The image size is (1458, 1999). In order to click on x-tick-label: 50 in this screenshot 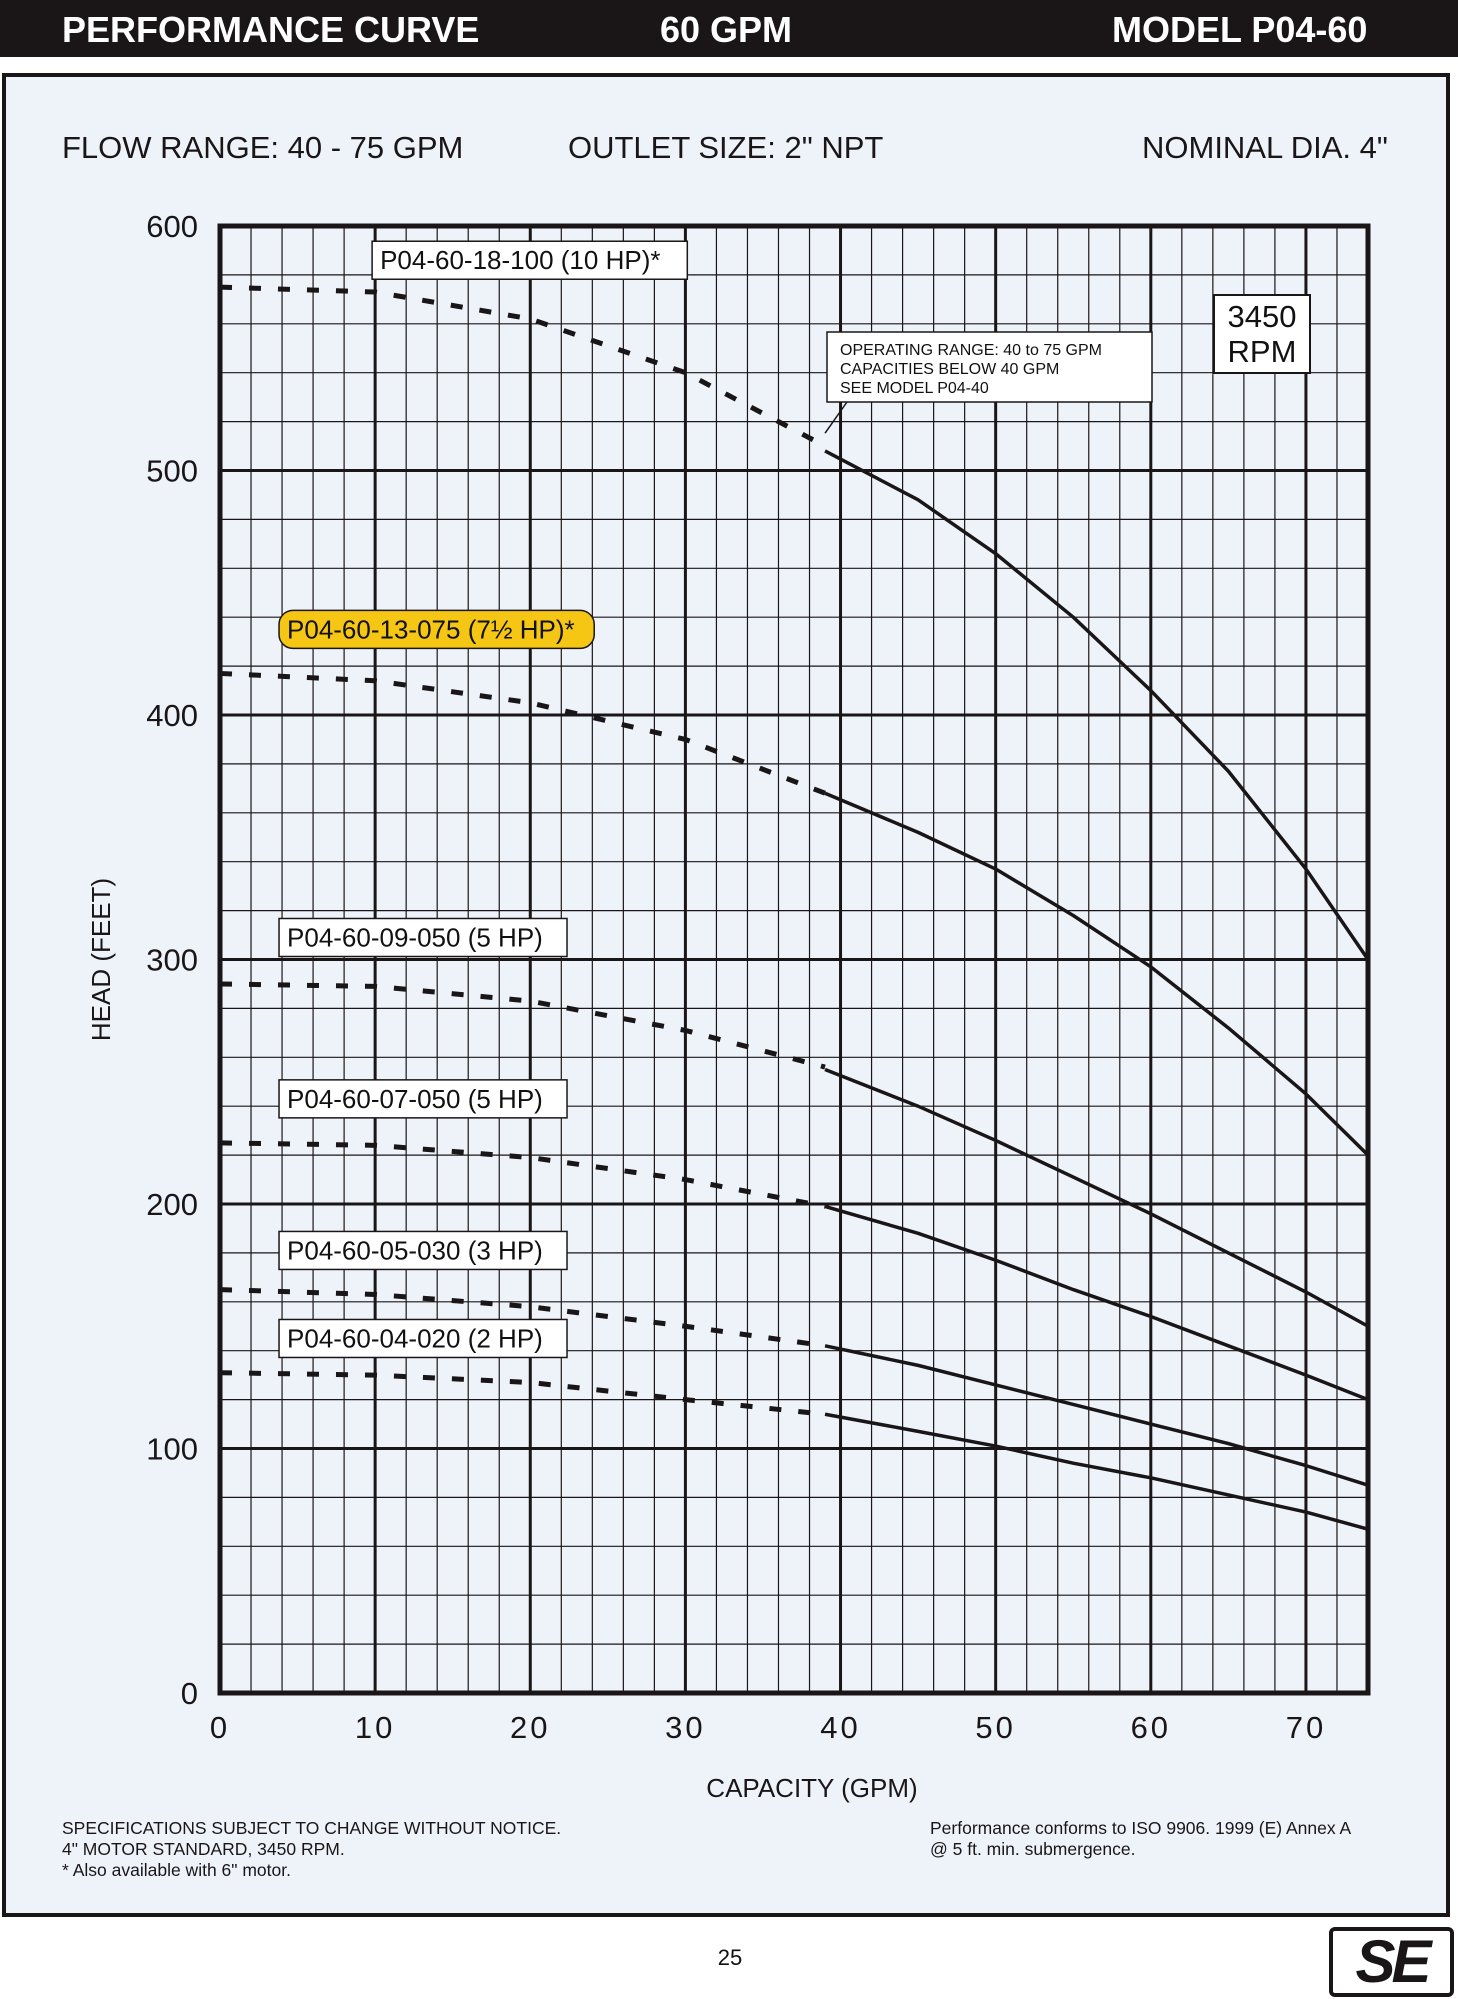, I will do `click(995, 1727)`.